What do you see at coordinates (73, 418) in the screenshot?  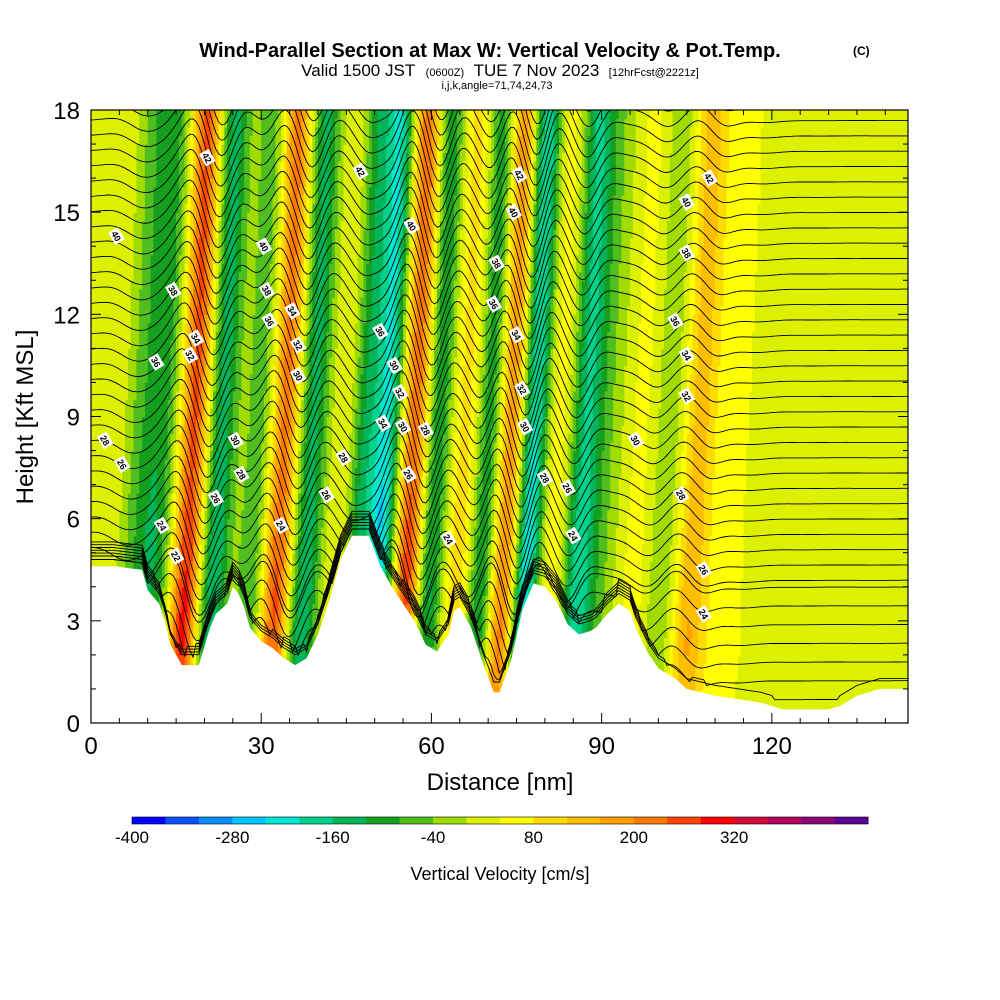 I see `y-tick-label: 9` at bounding box center [73, 418].